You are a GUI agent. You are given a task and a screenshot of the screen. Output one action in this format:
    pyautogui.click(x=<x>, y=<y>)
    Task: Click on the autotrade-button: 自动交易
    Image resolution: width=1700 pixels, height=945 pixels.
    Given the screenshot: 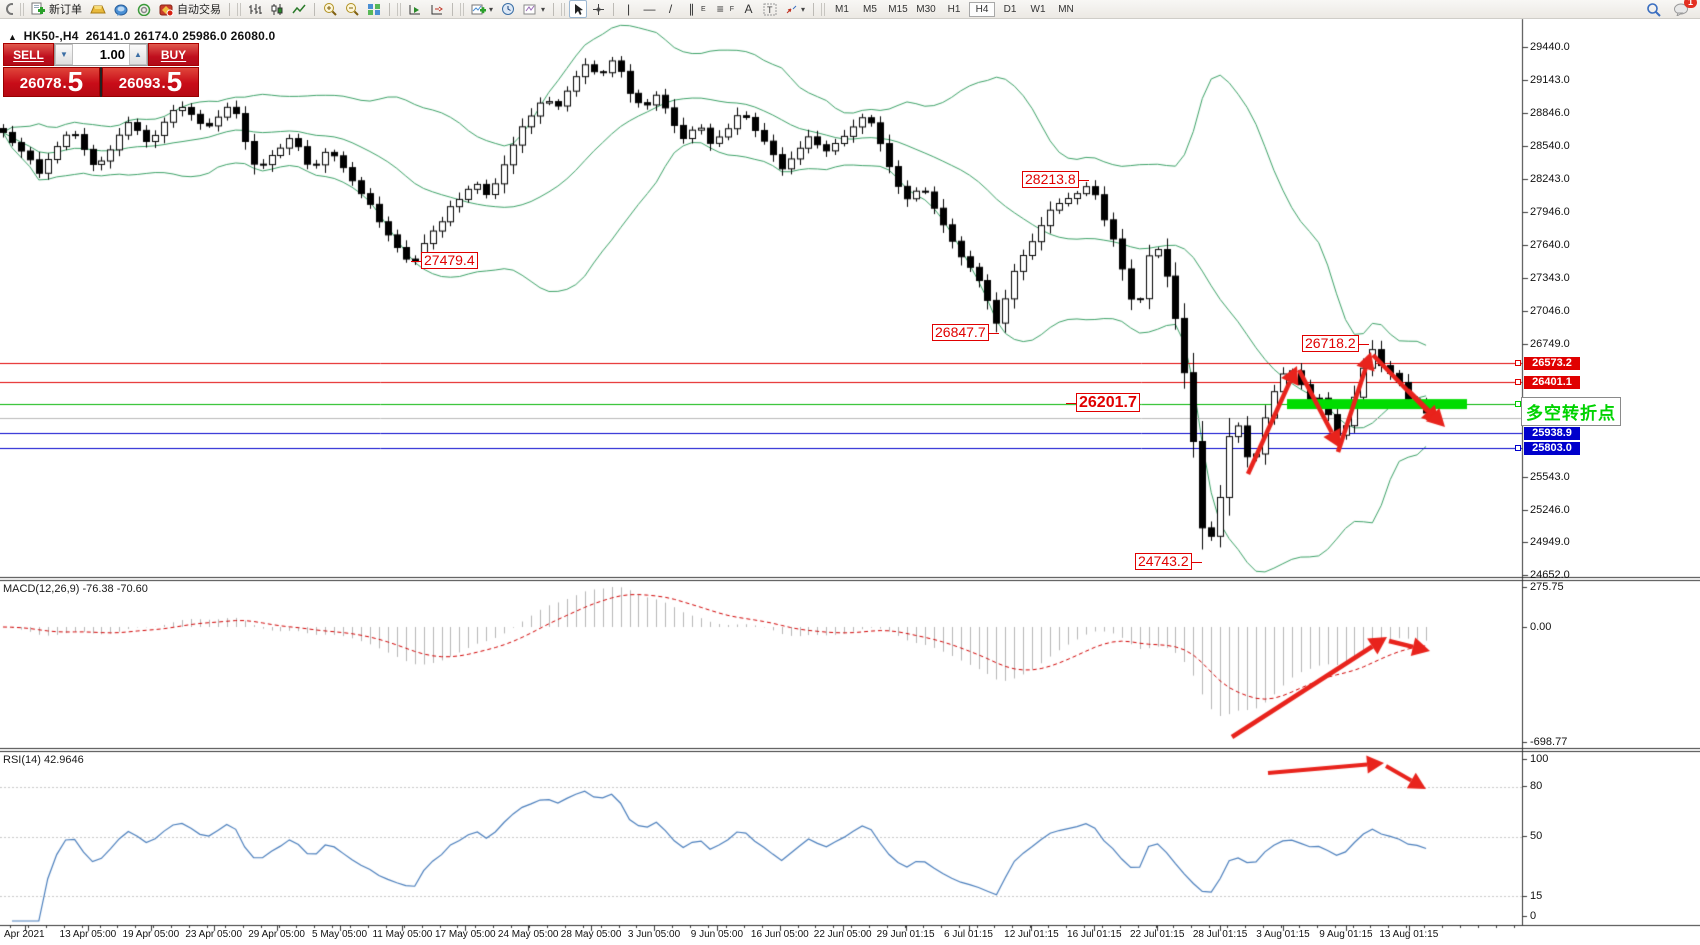 What is the action you would take?
    pyautogui.click(x=190, y=9)
    